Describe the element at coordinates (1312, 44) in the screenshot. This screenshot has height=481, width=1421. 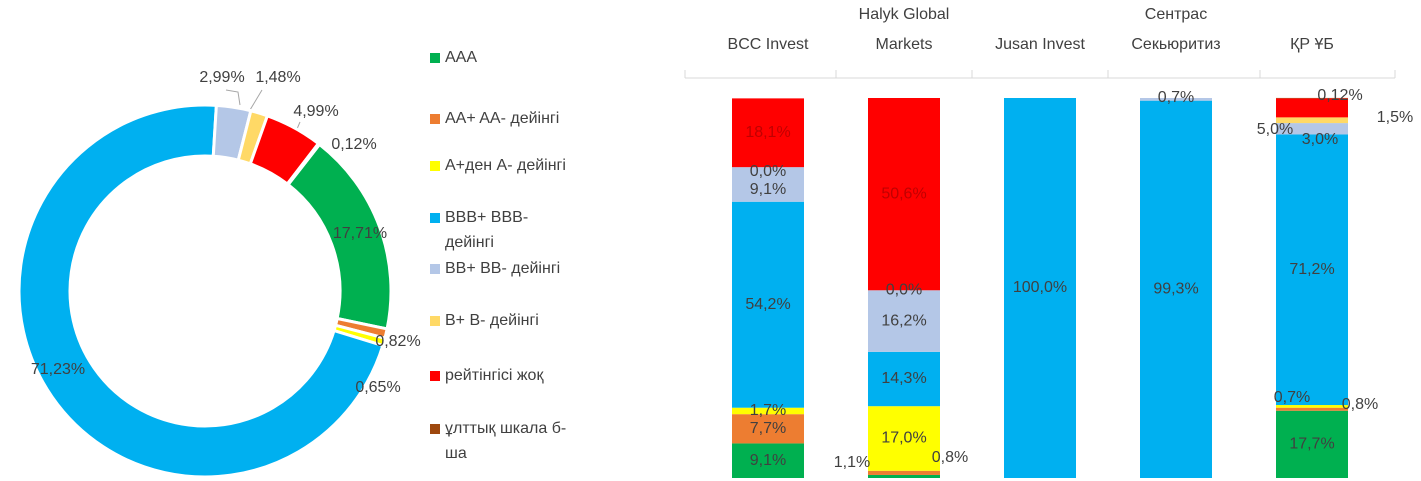
I see `x-tick-label: ҚР ҰБ` at that location.